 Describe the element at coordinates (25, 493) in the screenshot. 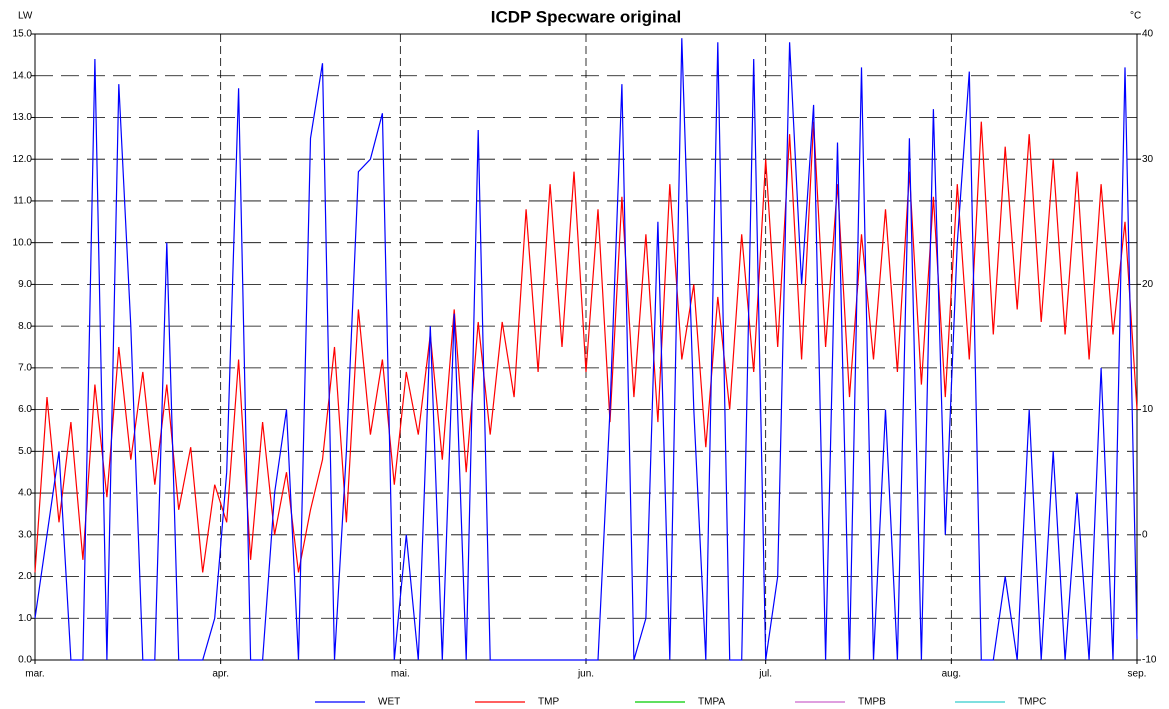

I see `y-tick-label: 4.0` at that location.